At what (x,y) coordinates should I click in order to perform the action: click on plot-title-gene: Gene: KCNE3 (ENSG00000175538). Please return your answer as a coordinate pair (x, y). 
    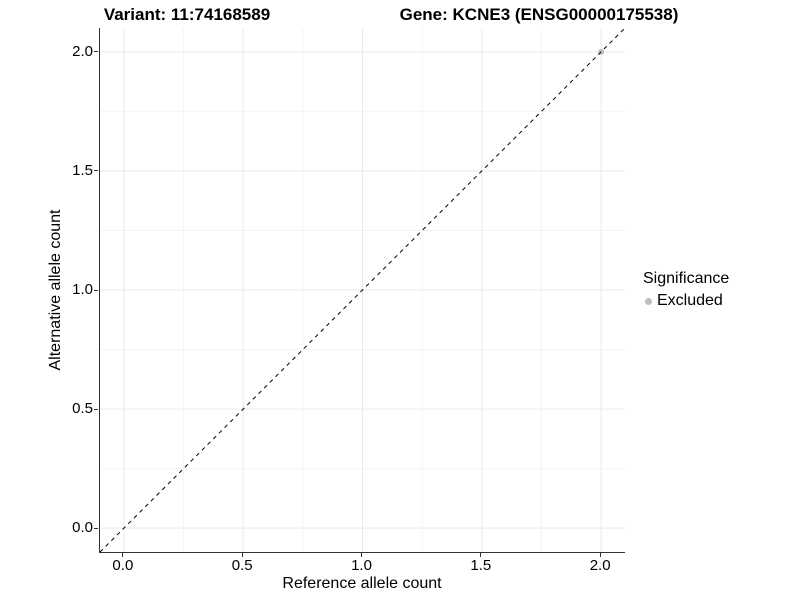
    Looking at the image, I should click on (539, 14).